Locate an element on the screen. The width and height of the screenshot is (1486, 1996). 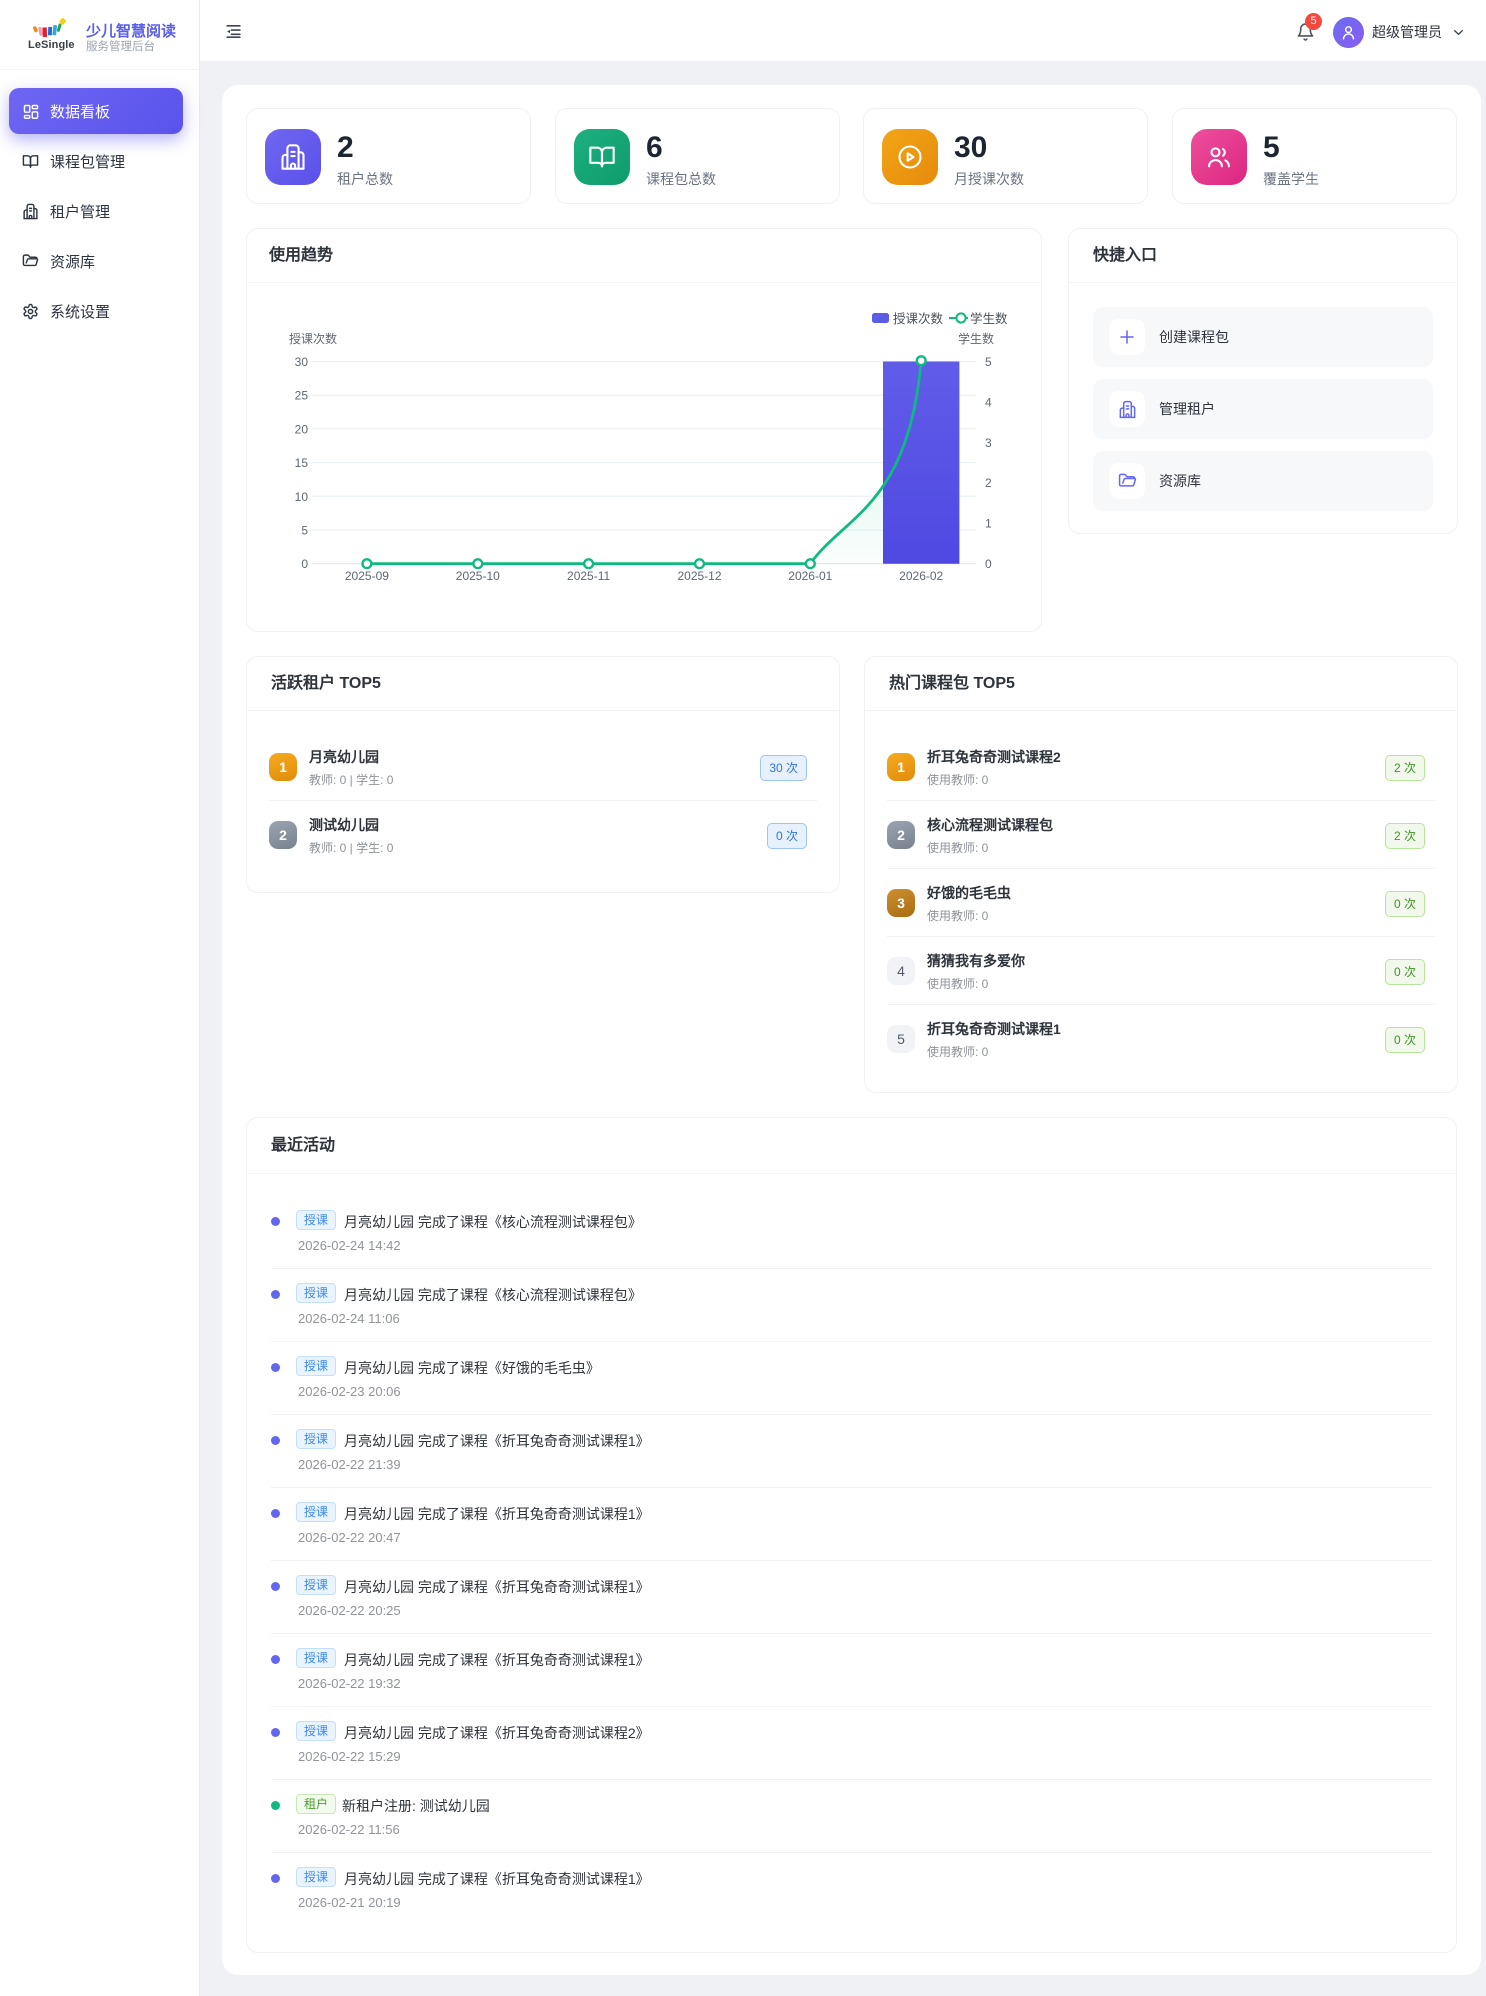
svg-text: 2025-10 is located at coordinates (478, 576).